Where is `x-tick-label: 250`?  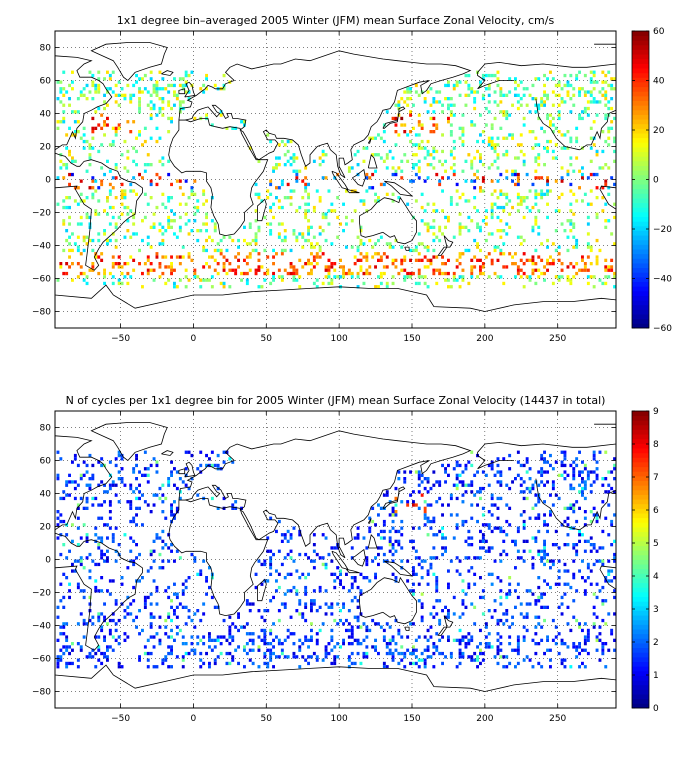 x-tick-label: 250 is located at coordinates (557, 719).